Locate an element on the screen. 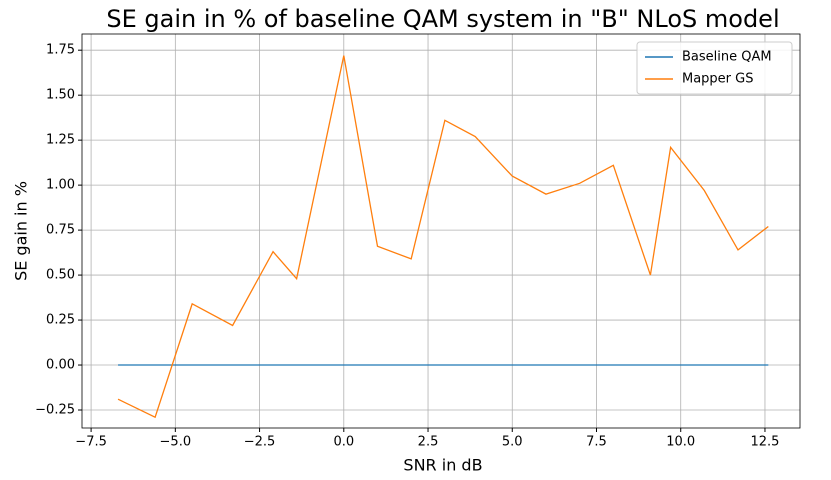 Image resolution: width=831 pixels, height=480 pixels. y-tick-label: 1.75 is located at coordinates (60, 50).